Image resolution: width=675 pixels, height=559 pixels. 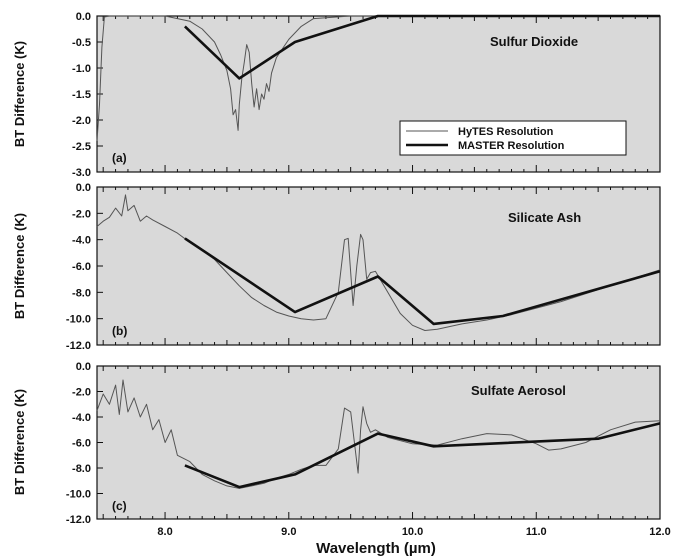 I want to click on legend-box, so click(x=513, y=138).